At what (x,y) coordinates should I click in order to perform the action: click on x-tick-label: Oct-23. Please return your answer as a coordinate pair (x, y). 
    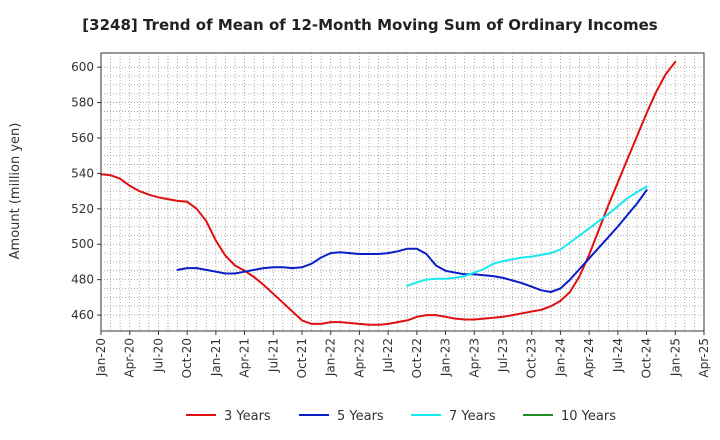
    Looking at the image, I should click on (532, 358).